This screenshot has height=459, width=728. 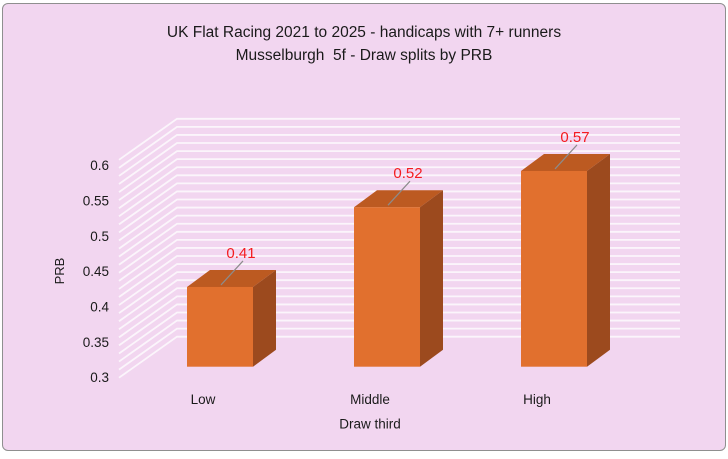 I want to click on bar-middle-side-face, so click(x=431, y=278).